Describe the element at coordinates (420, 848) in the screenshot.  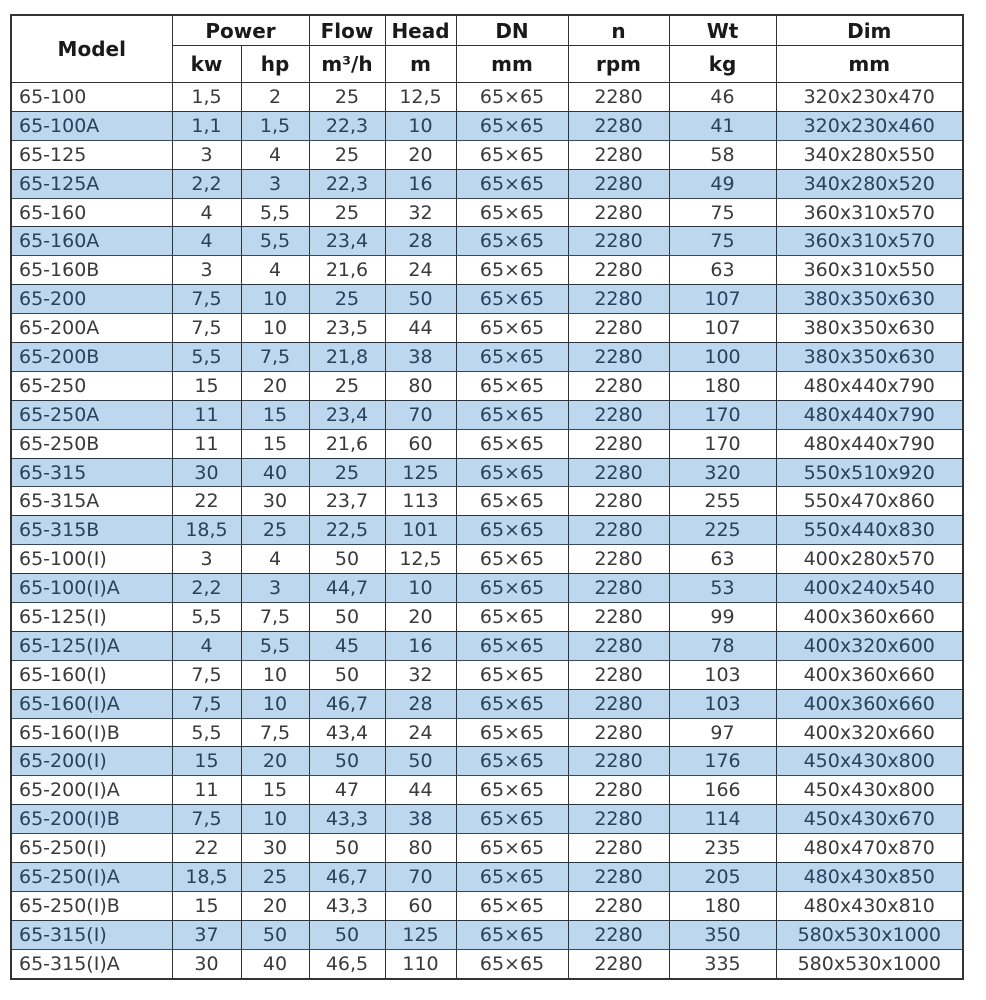
I see `value-cell: 80` at that location.